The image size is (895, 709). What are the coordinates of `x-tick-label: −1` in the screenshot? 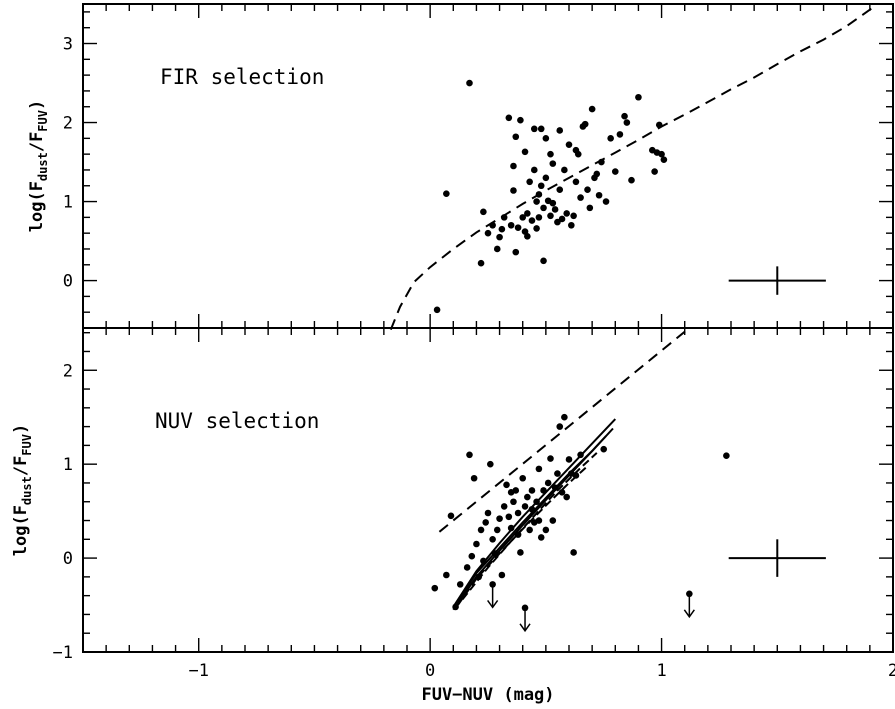 It's located at (198, 671).